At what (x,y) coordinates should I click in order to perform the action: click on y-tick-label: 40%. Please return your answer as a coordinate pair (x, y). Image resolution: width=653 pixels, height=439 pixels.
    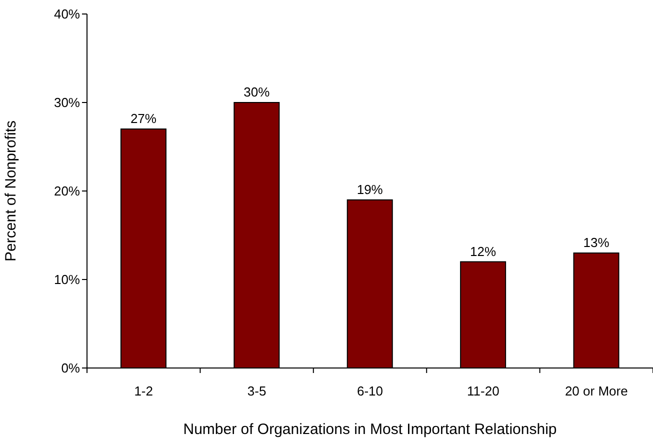
    Looking at the image, I should click on (67, 14).